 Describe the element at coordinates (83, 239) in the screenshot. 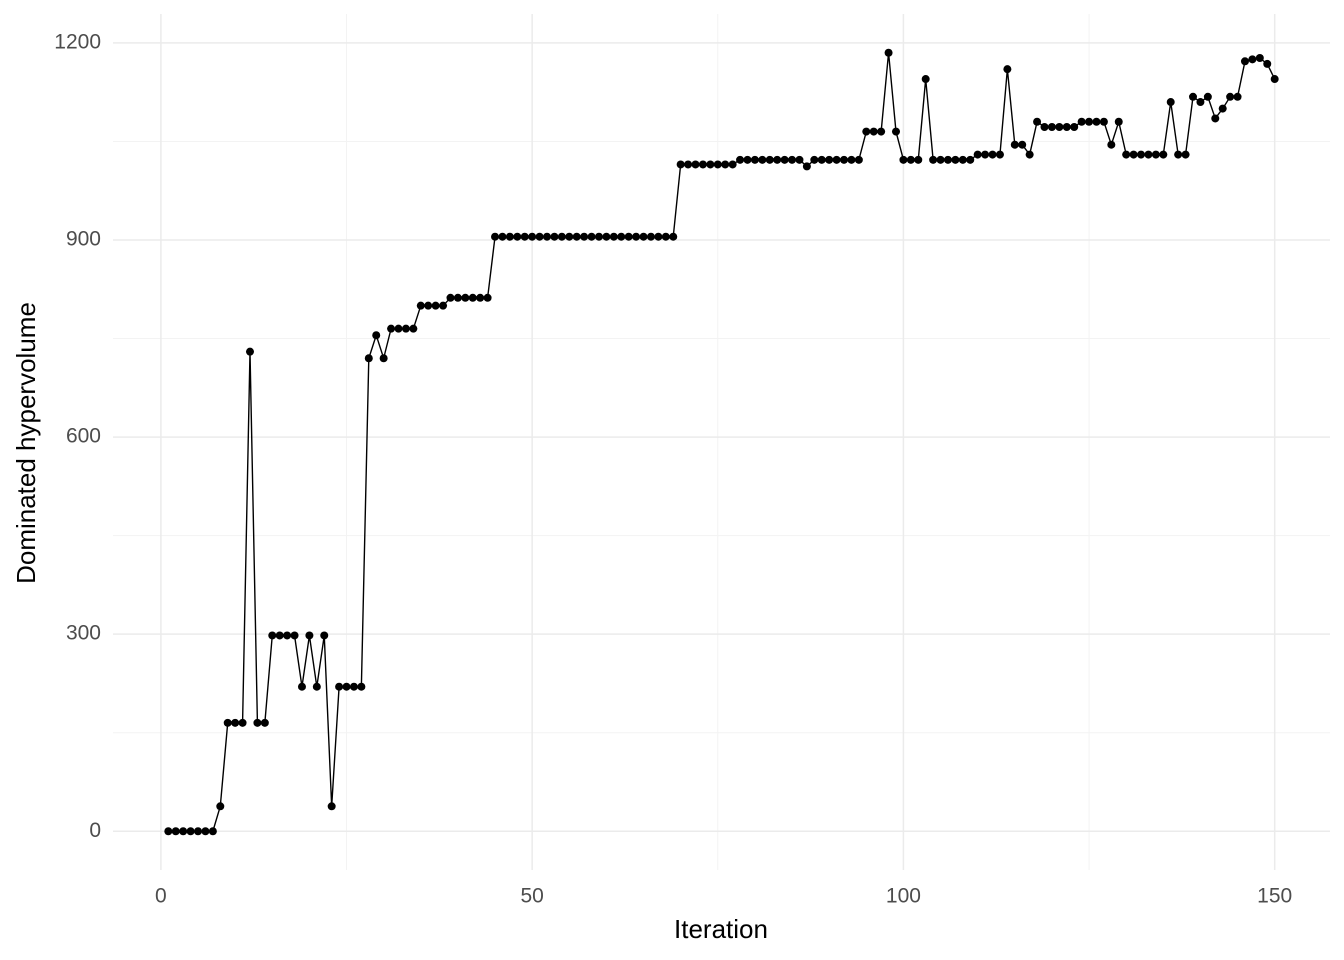

I see `y-tick-label: 900` at that location.